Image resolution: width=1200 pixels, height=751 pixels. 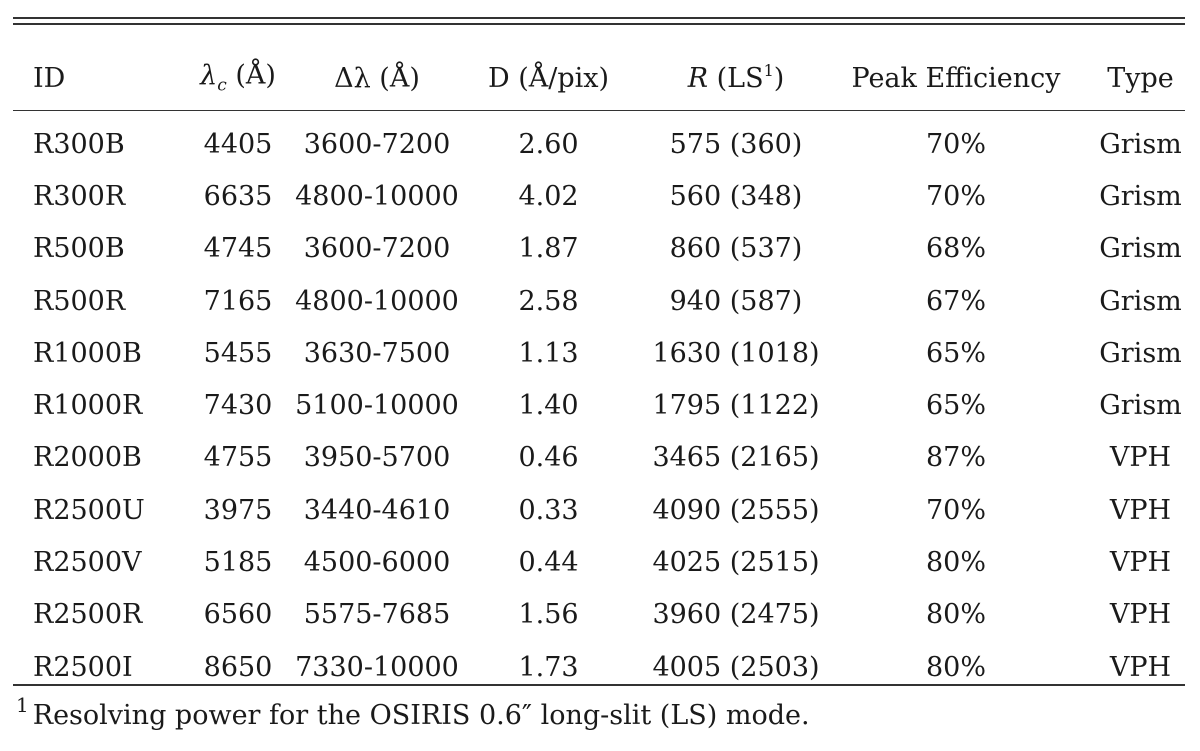 What do you see at coordinates (238, 563) in the screenshot?
I see `cell-central-wavelength: 5185` at bounding box center [238, 563].